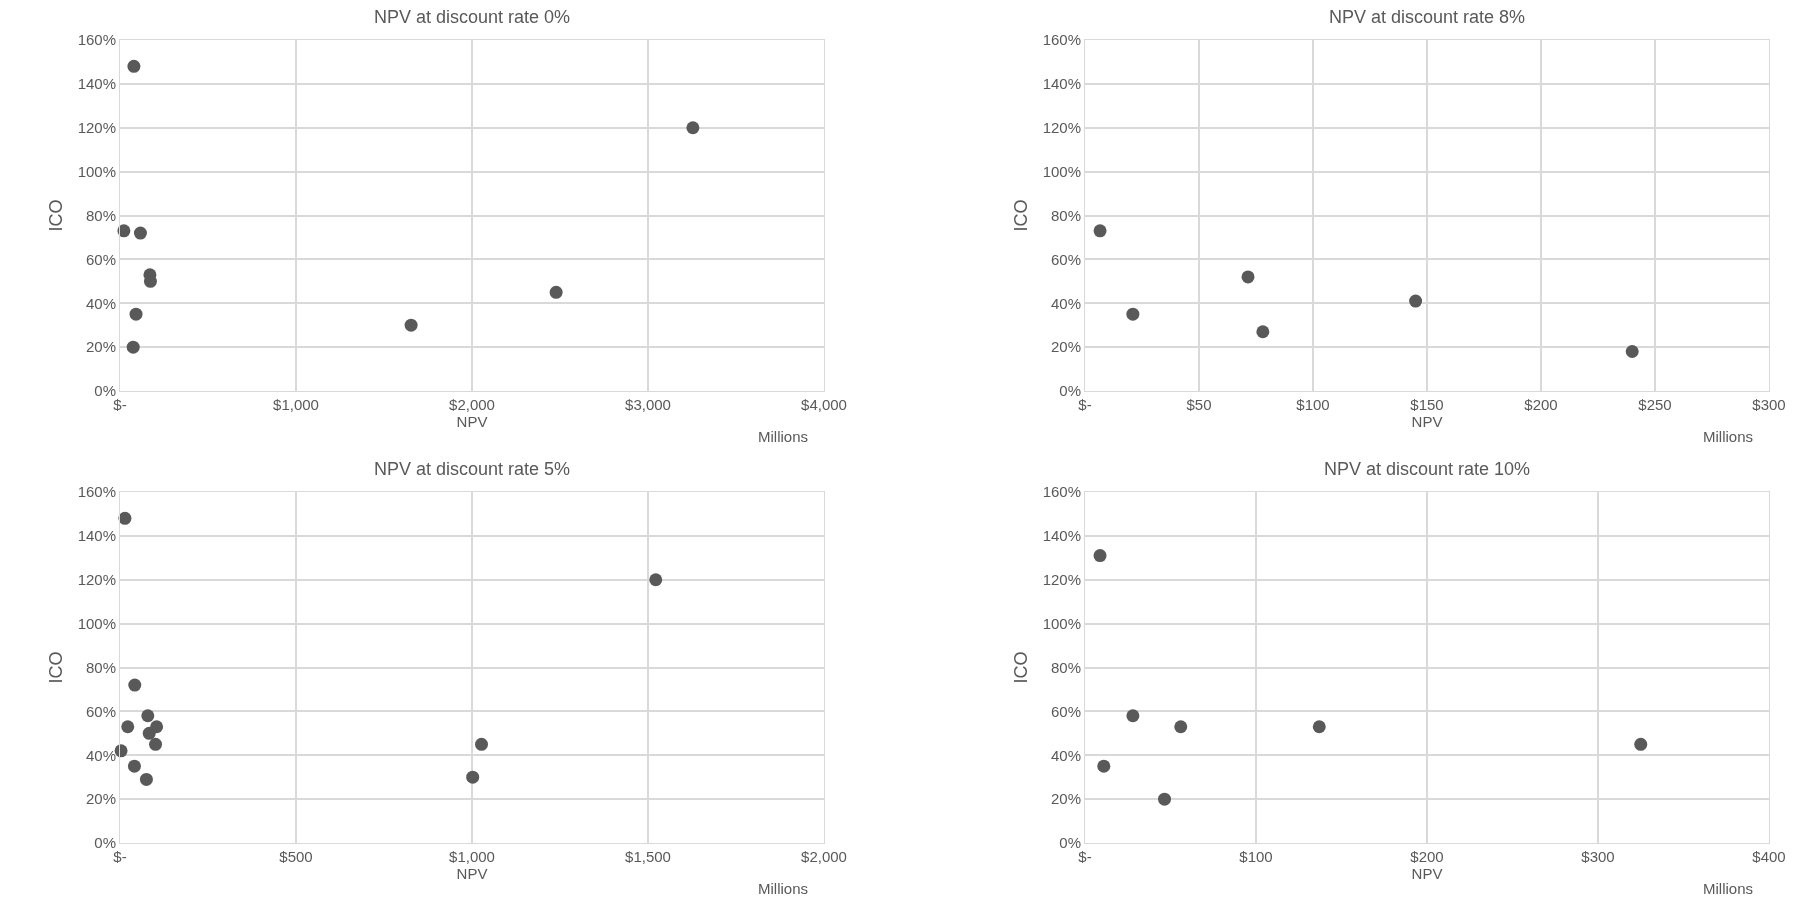  Describe the element at coordinates (1427, 468) in the screenshot. I see `chart-title: NPV at discount rate 10%` at that location.